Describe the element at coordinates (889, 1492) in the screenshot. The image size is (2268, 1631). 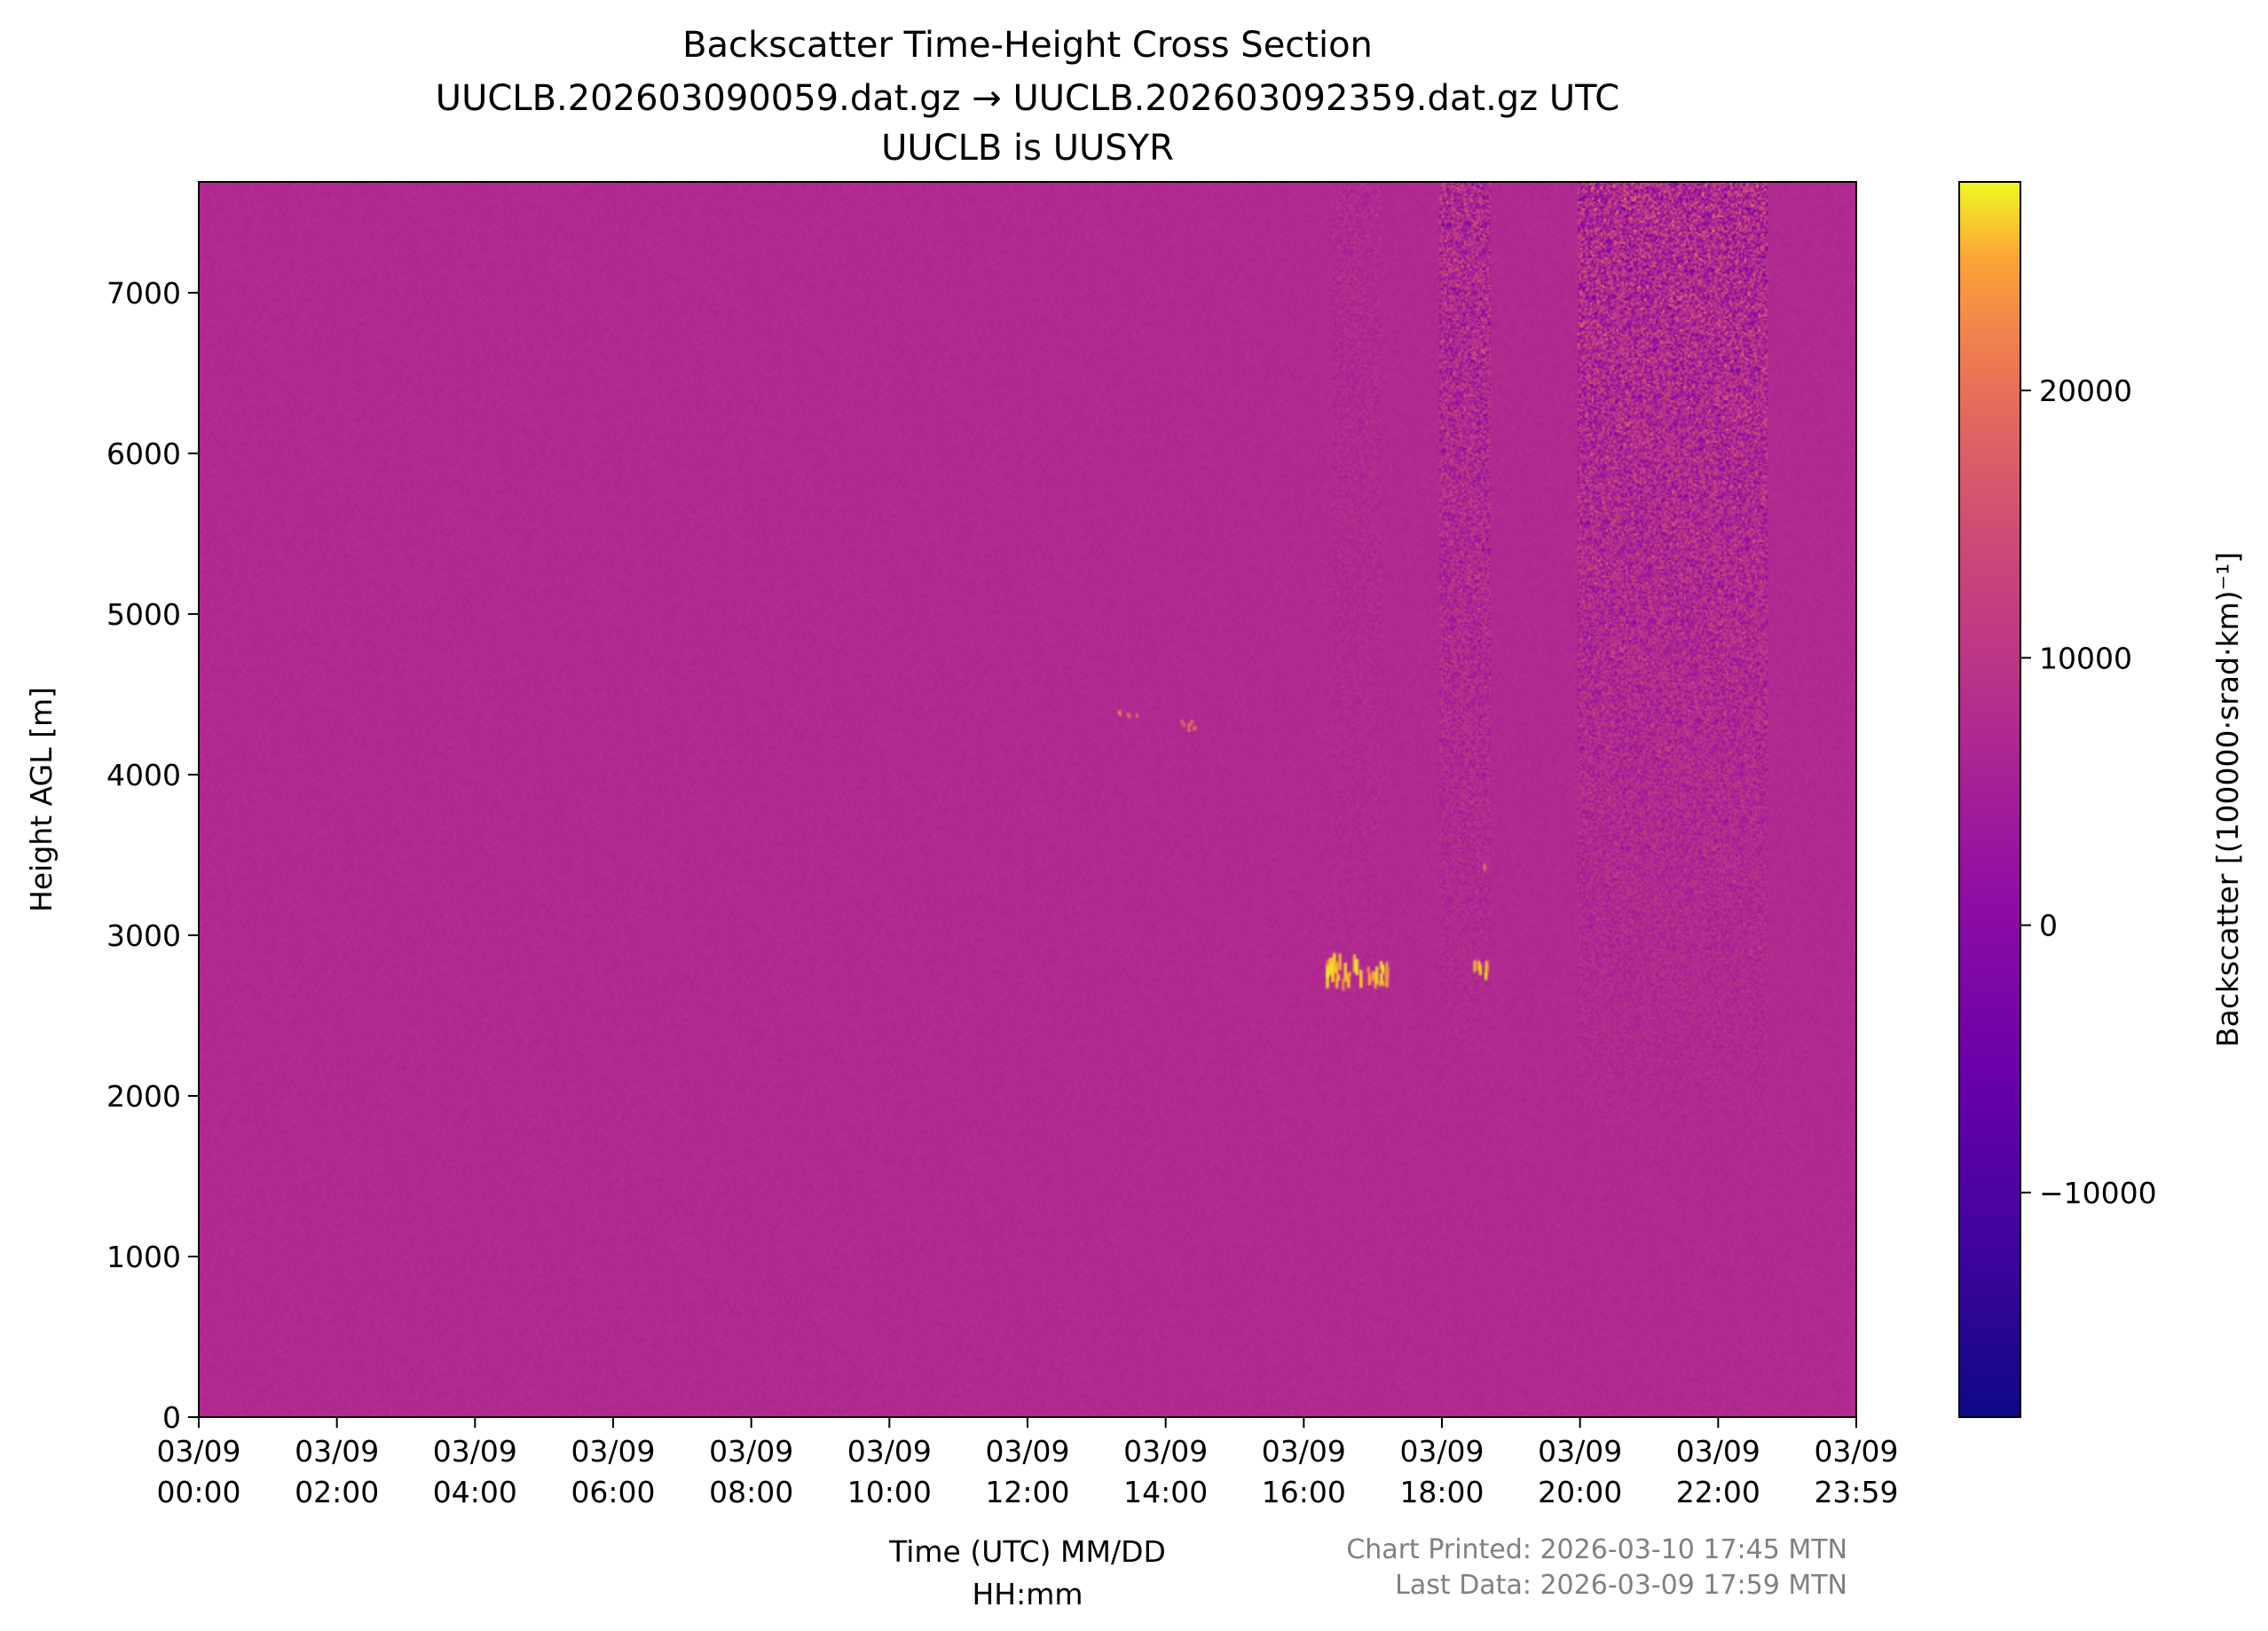
I see `x-tick-time: 10:00` at that location.